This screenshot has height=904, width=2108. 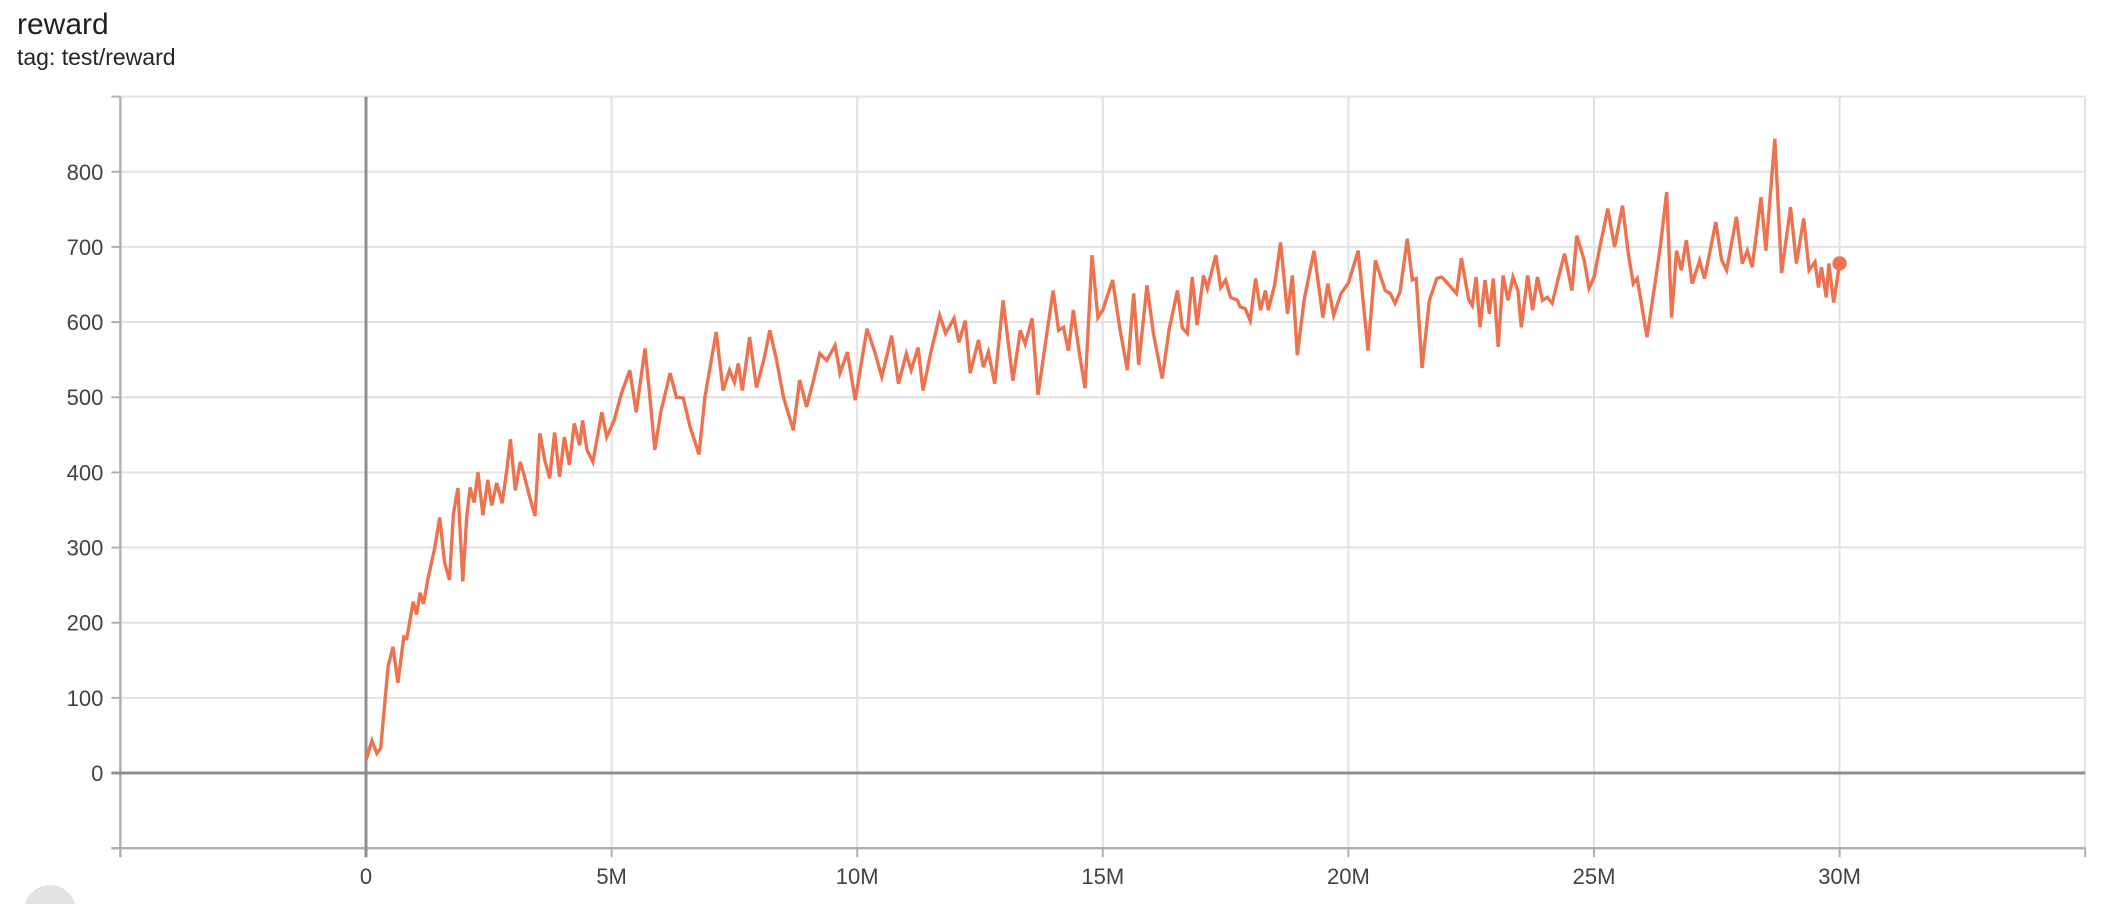 What do you see at coordinates (63, 24) in the screenshot?
I see `chart-title: reward` at bounding box center [63, 24].